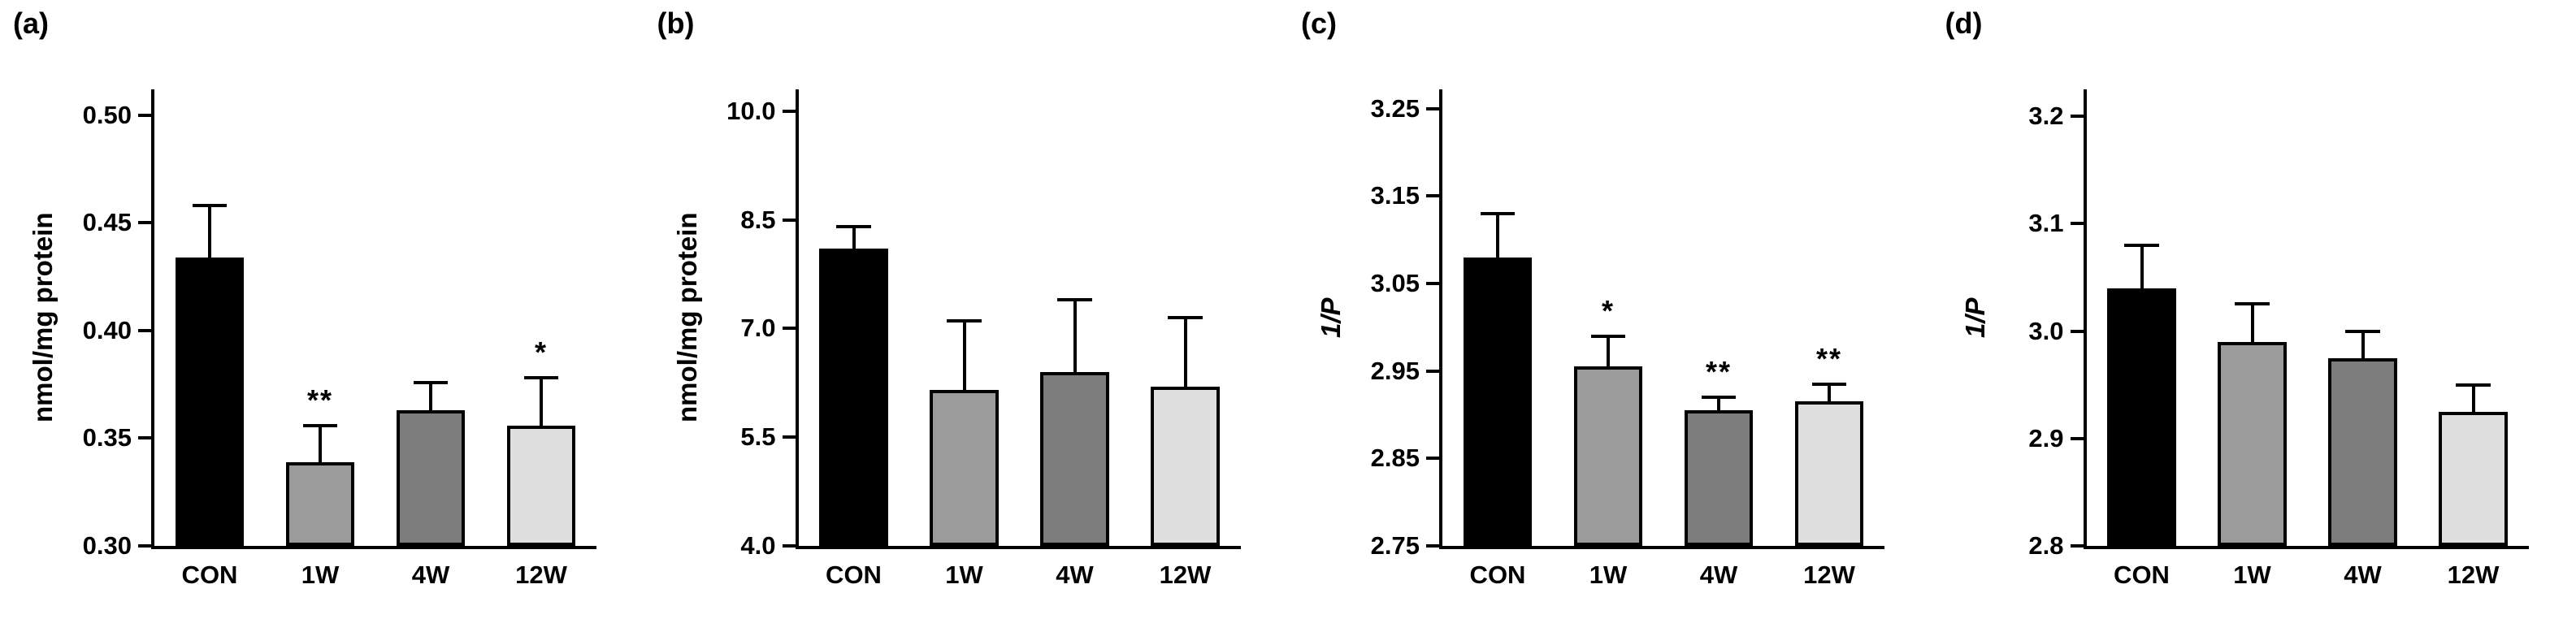 The height and width of the screenshot is (619, 2576). I want to click on y-axis-tick-label: 0.30, so click(107, 545).